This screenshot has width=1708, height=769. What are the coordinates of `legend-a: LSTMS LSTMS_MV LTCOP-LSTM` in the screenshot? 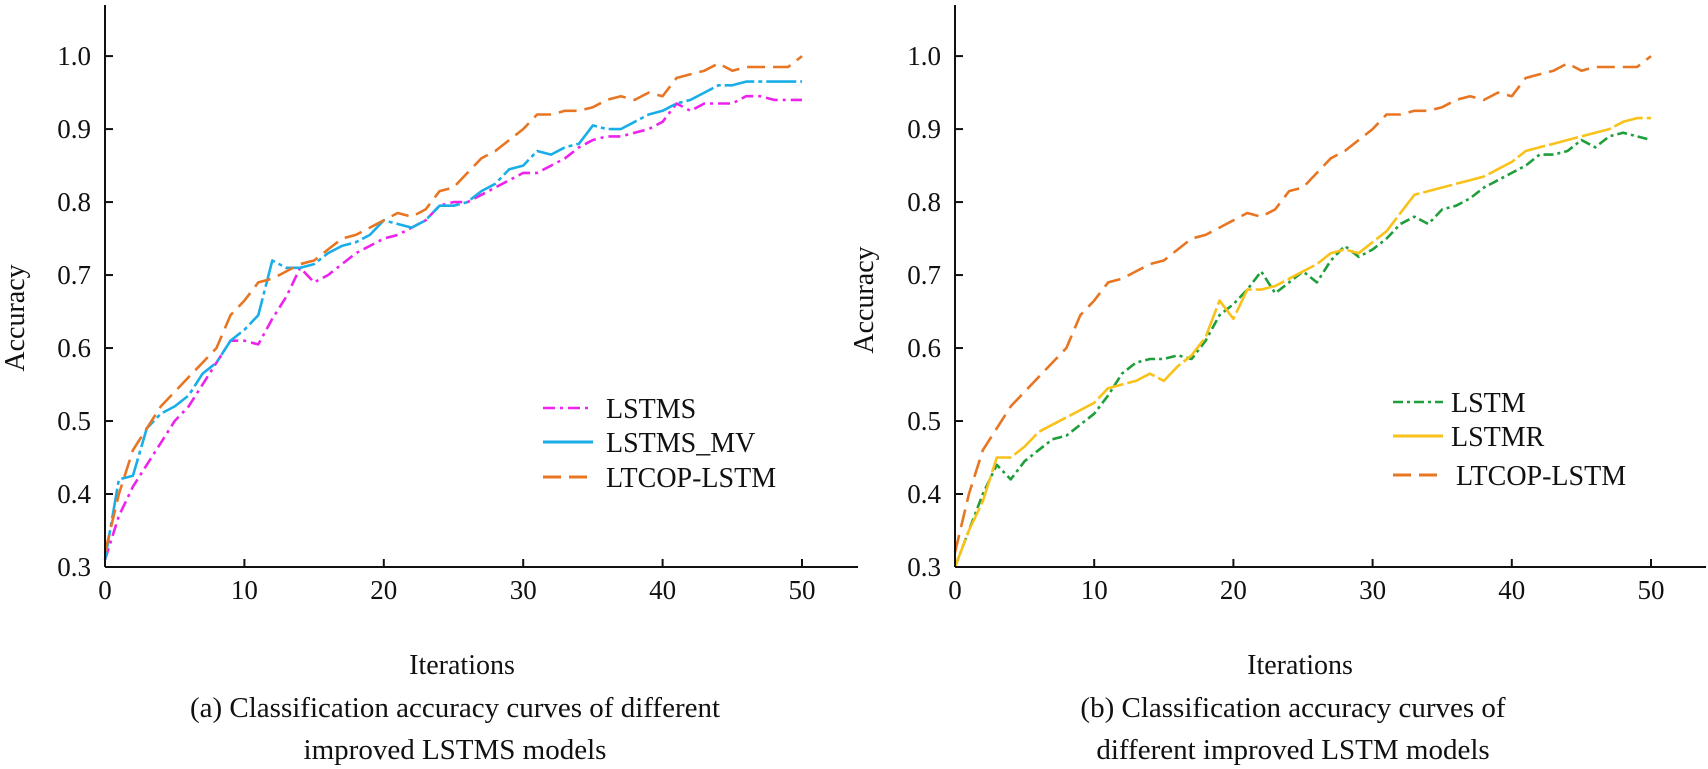 It's located at (659, 444).